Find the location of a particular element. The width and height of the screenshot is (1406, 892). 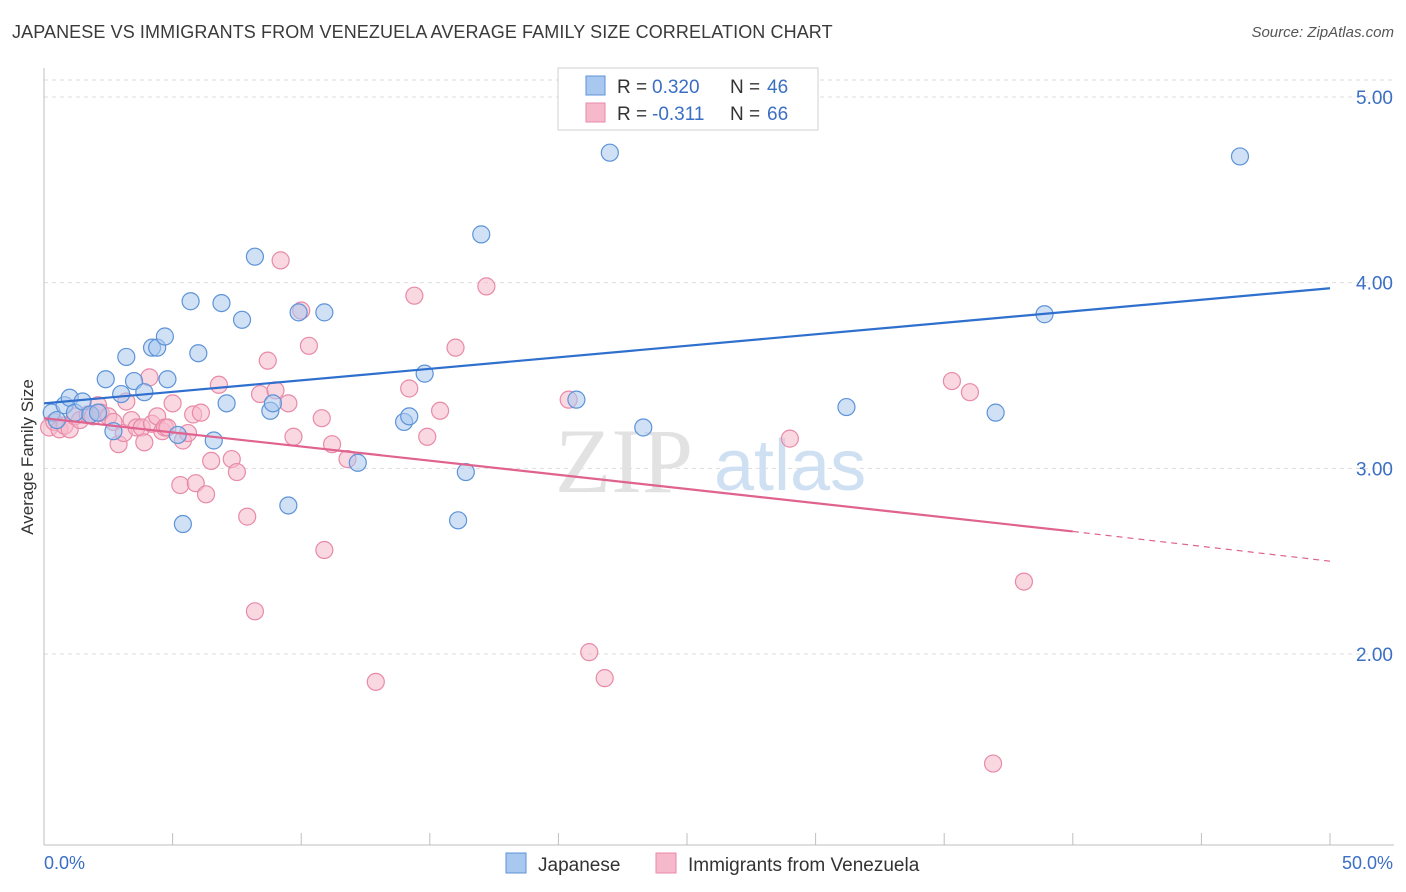

legend-n-value-2: 66 is located at coordinates (777, 114).